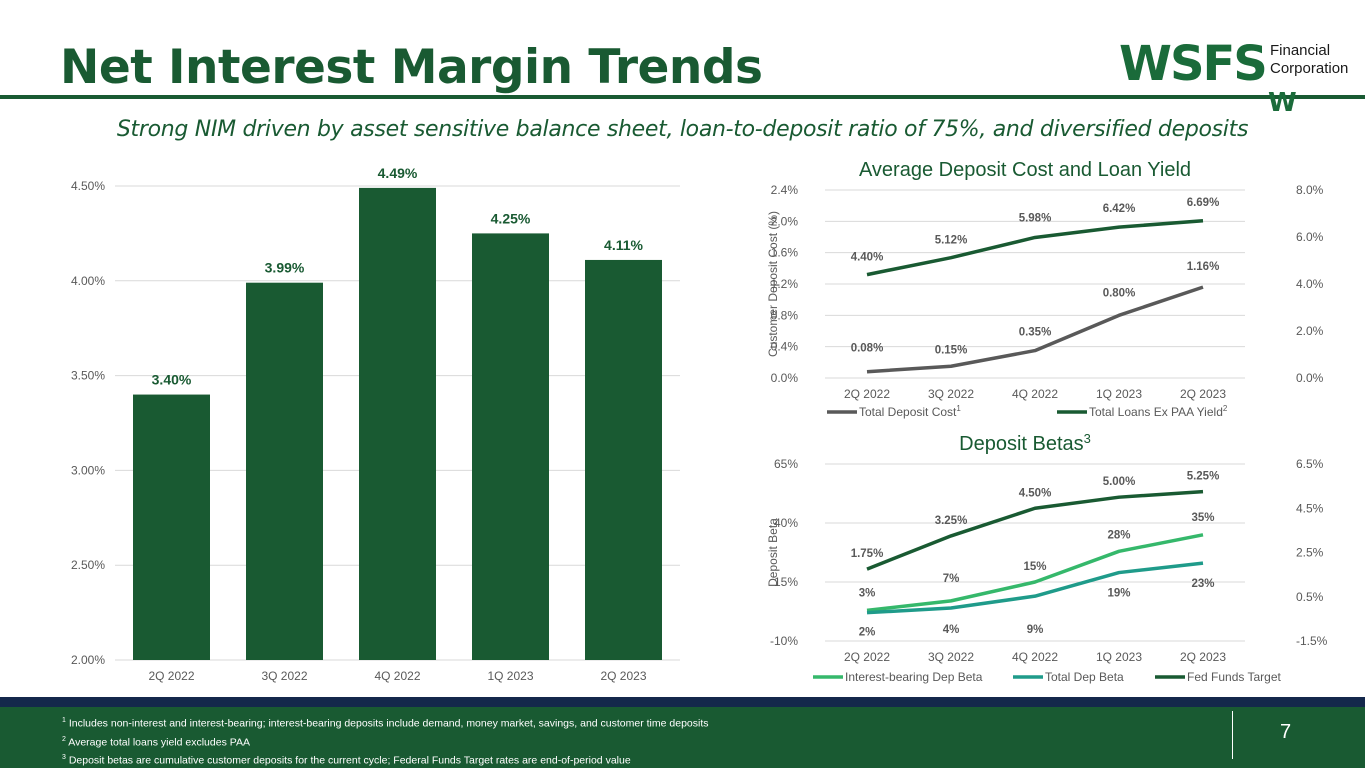 The image size is (1365, 769). What do you see at coordinates (786, 523) in the screenshot?
I see `y-tick-label: 40%` at bounding box center [786, 523].